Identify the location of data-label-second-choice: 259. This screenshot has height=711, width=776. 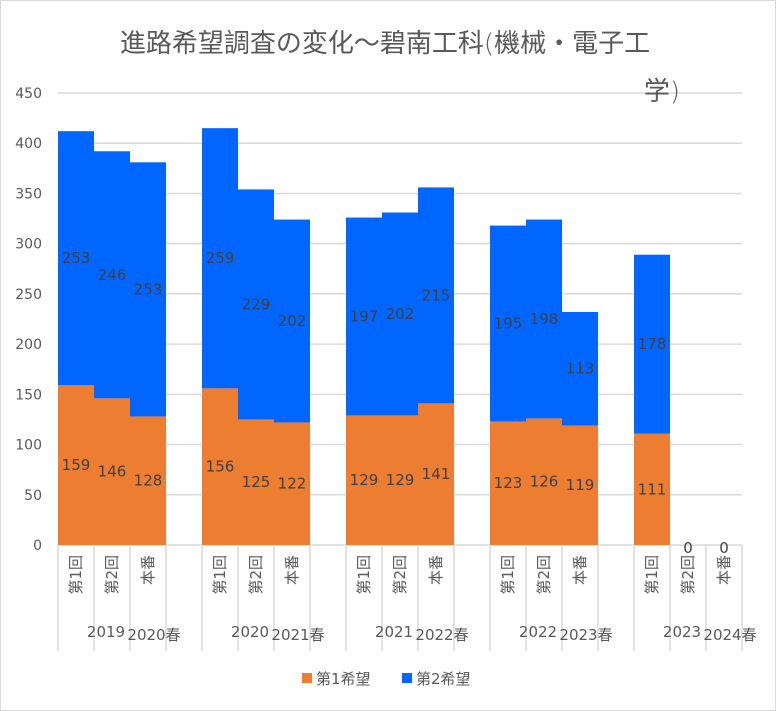
(220, 258).